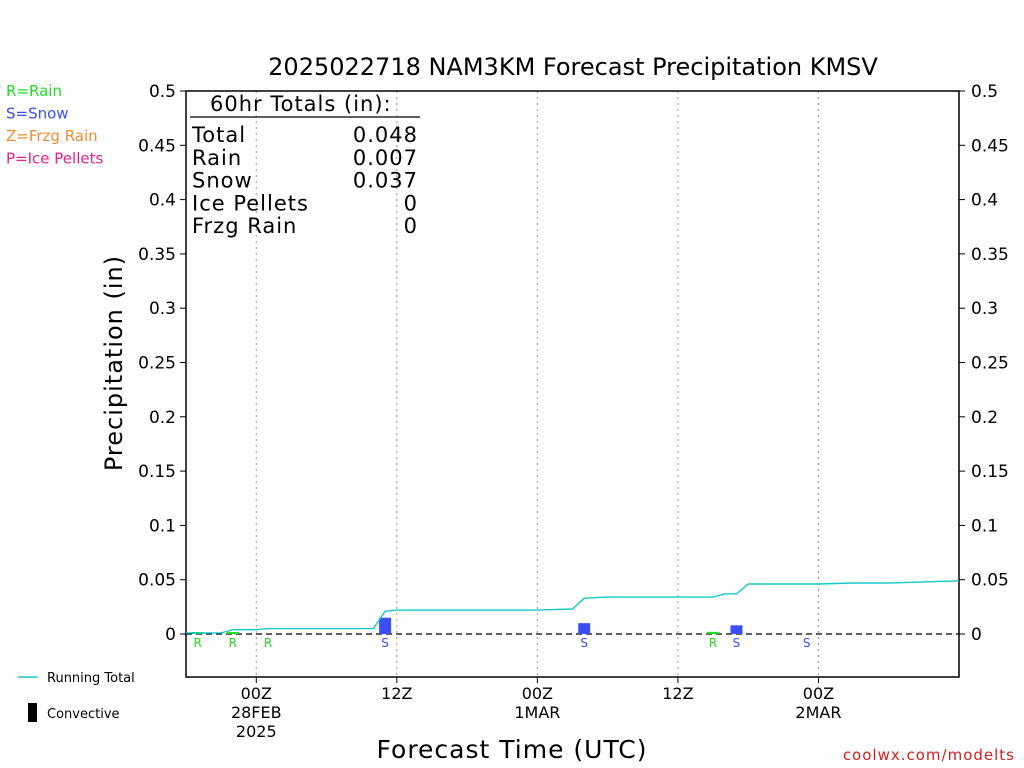  What do you see at coordinates (217, 158) in the screenshot?
I see `totals-label: Rain` at bounding box center [217, 158].